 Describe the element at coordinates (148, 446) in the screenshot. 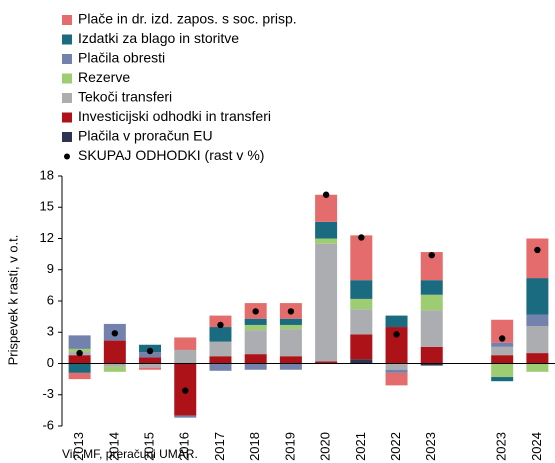

I see `x-tick-label: 2015` at that location.